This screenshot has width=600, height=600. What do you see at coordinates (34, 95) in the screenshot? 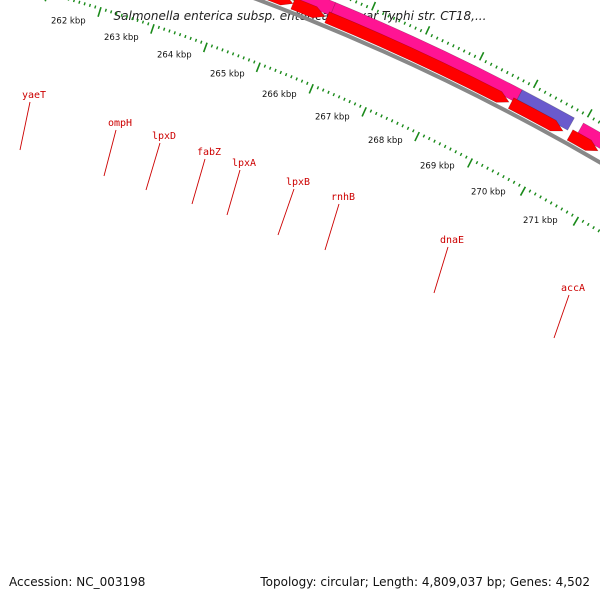
I see `gene-label: yaeT` at bounding box center [34, 95].